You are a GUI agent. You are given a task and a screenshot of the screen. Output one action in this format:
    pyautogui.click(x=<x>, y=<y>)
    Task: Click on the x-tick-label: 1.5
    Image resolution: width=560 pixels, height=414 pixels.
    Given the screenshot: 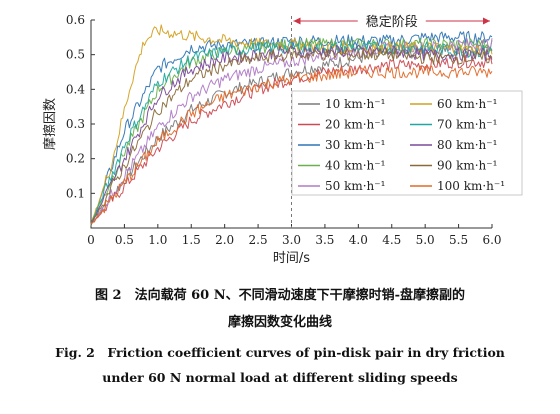 What is the action you would take?
    pyautogui.click(x=191, y=240)
    